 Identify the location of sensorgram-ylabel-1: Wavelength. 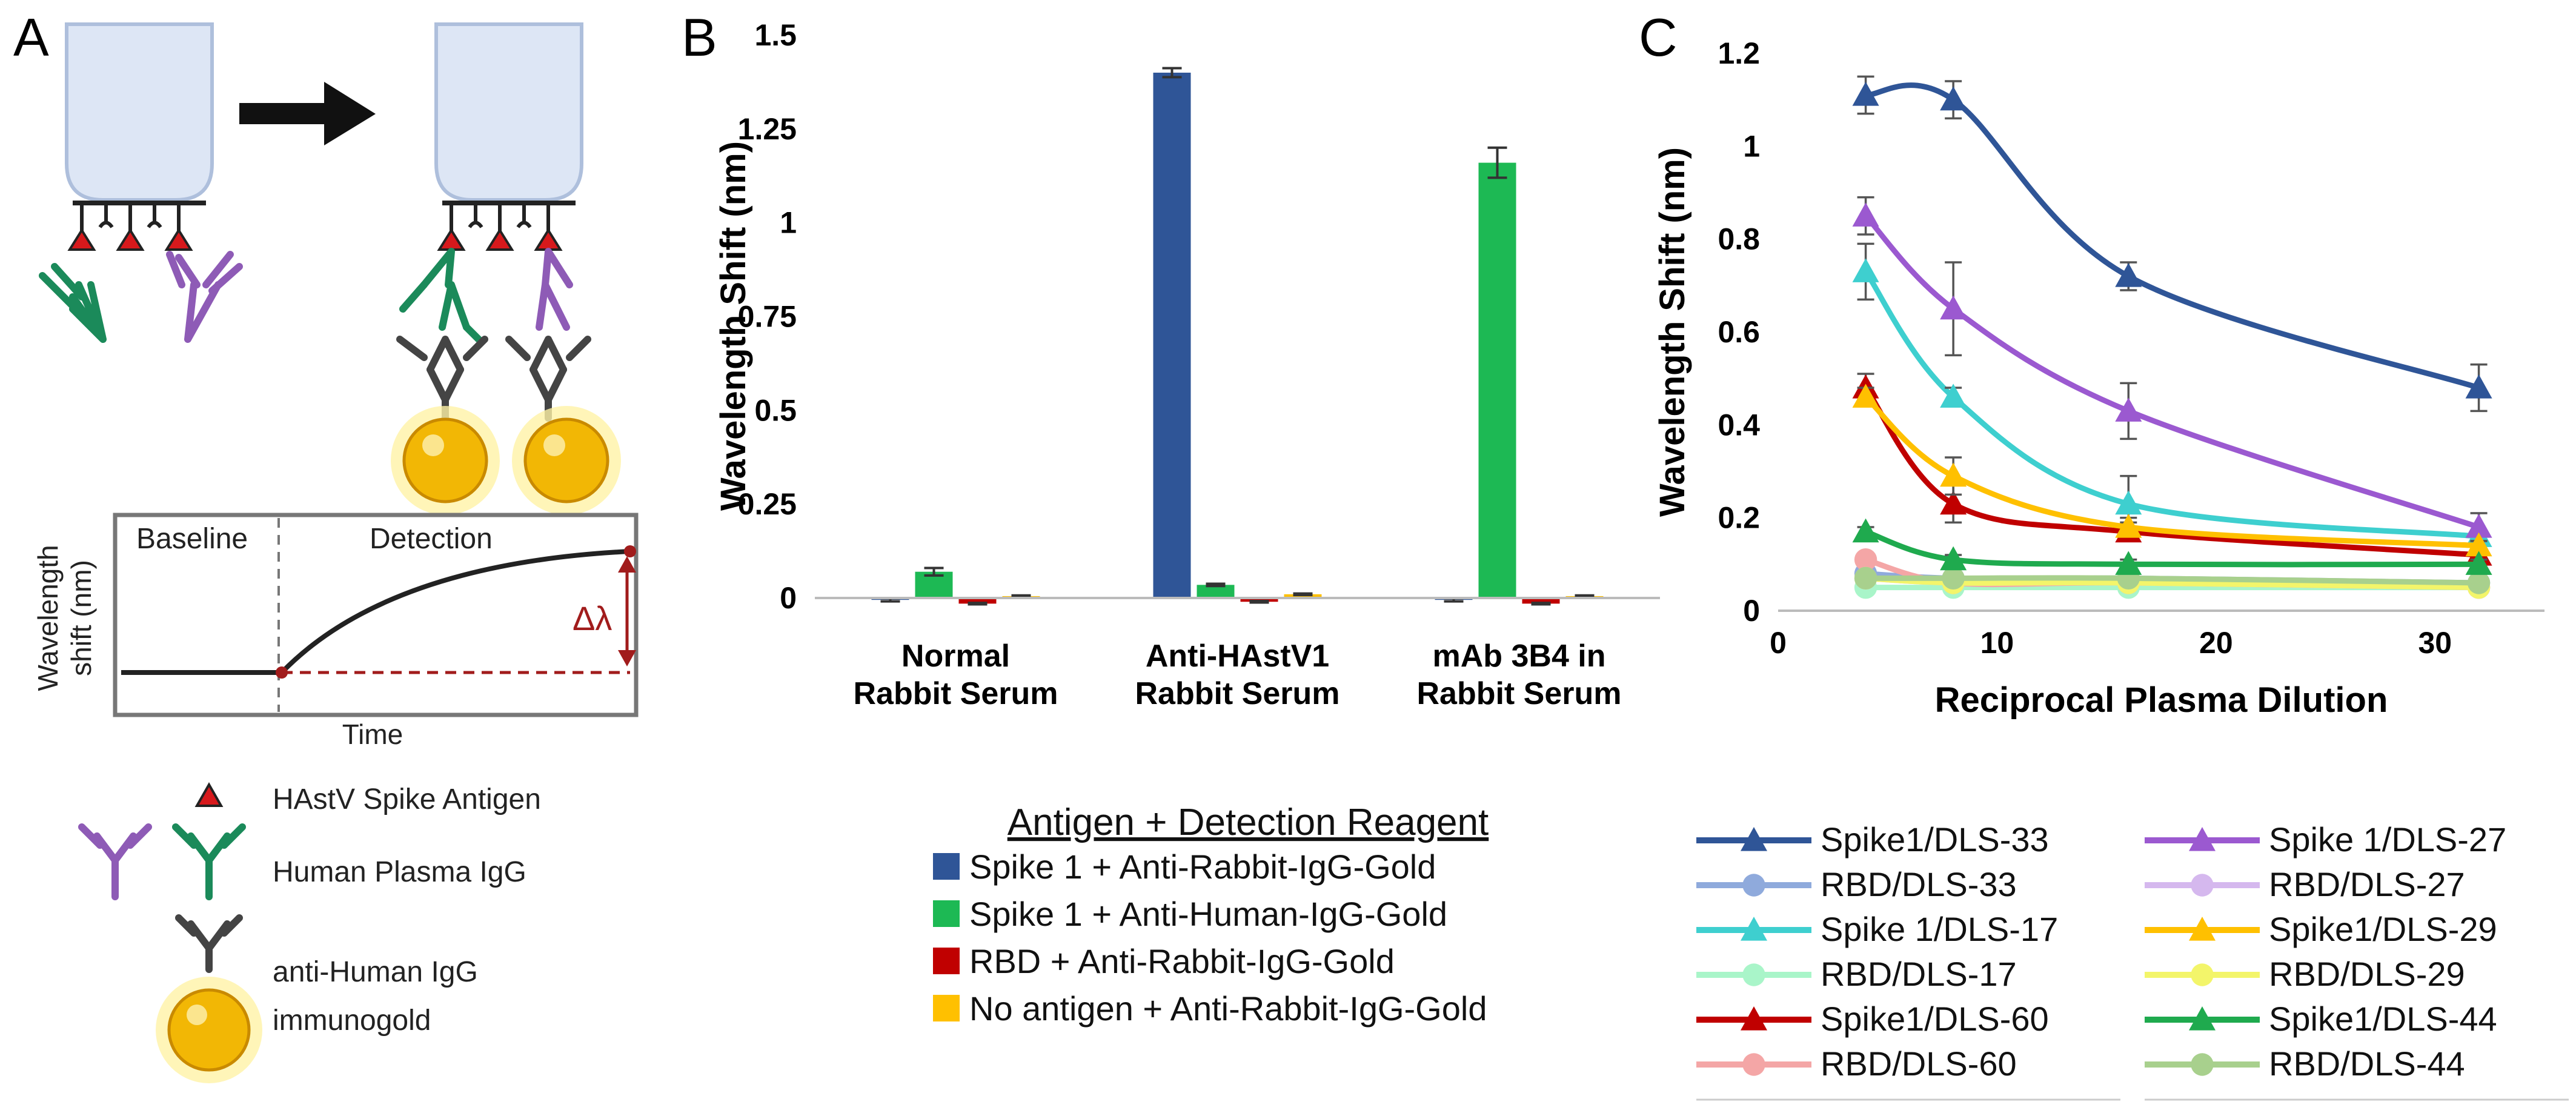
(48, 618).